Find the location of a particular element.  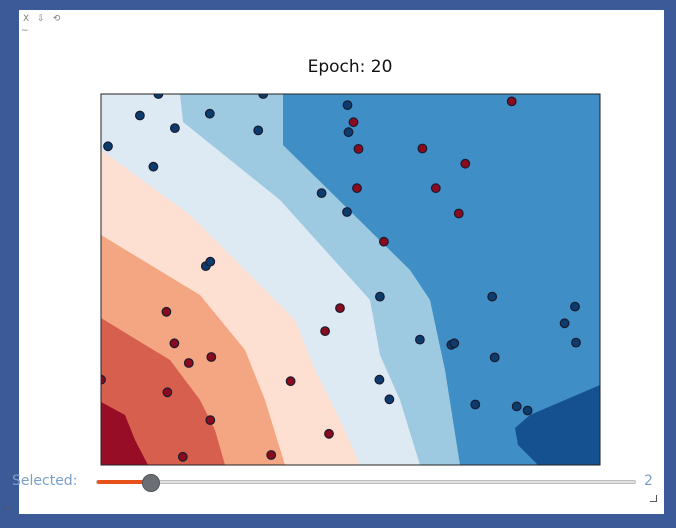

slider-label: Selected: is located at coordinates (45, 481).